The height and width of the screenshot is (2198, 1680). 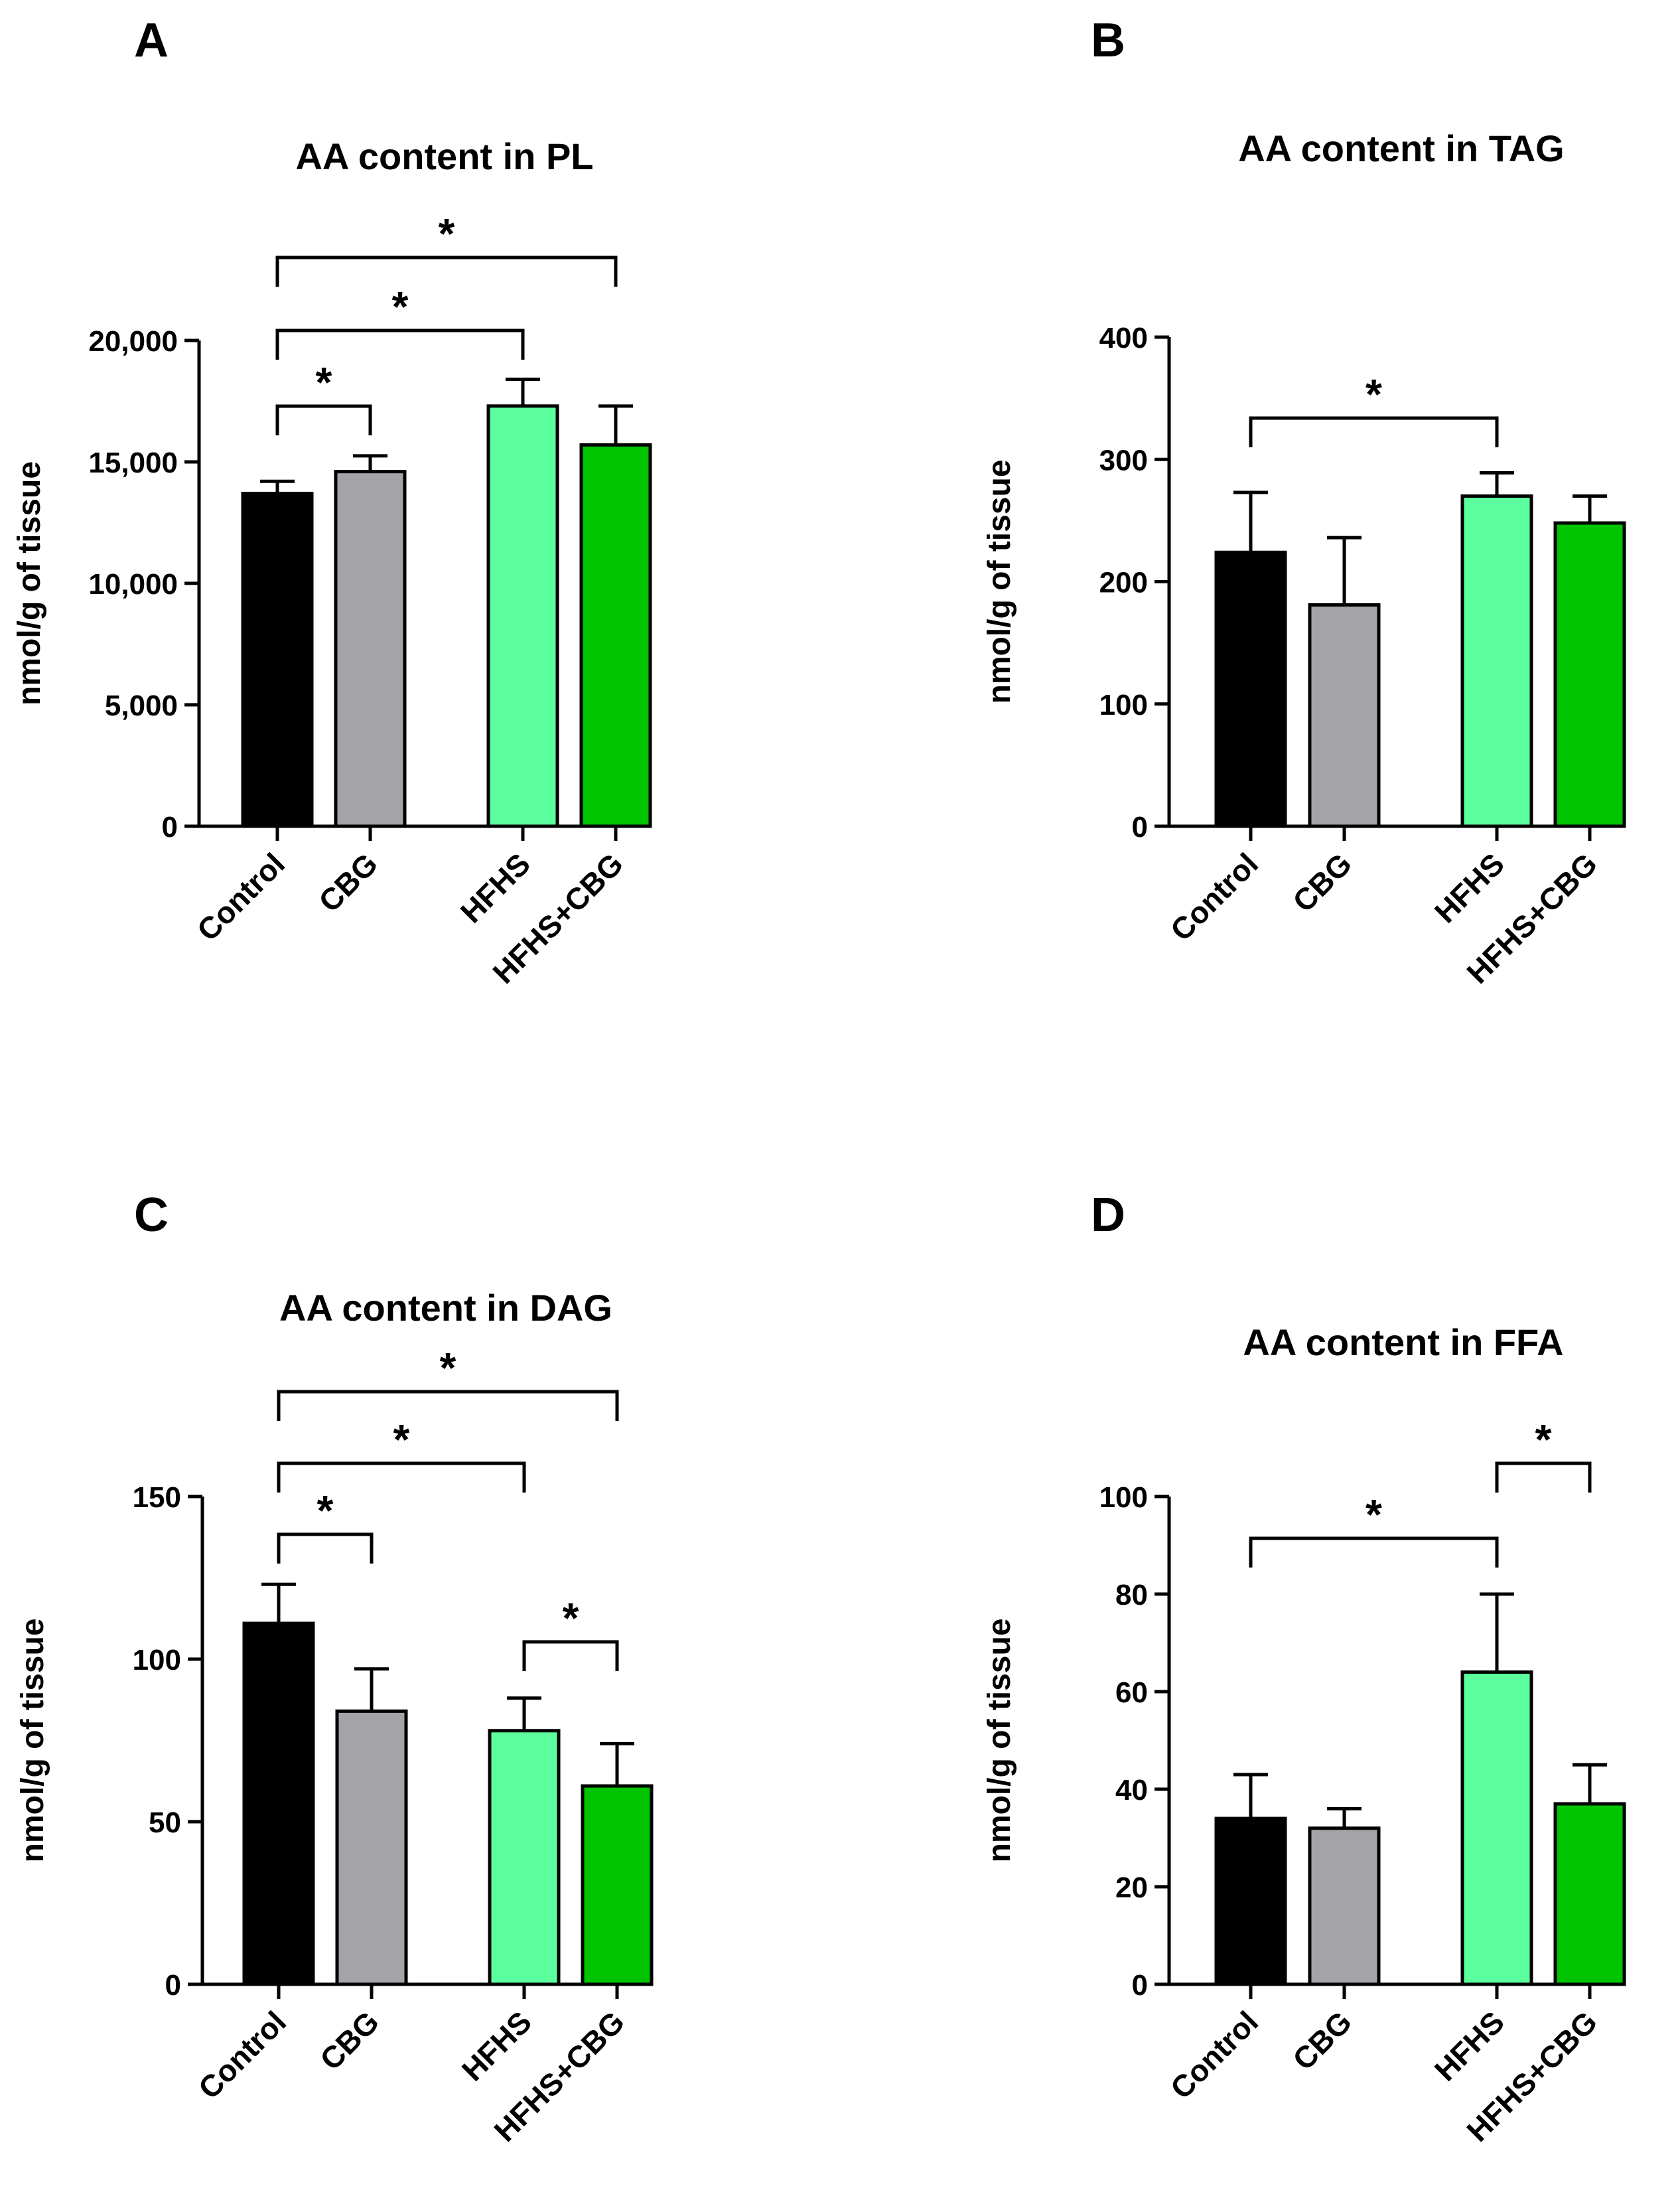 I want to click on y-tick-label: 5,000, so click(x=141, y=706).